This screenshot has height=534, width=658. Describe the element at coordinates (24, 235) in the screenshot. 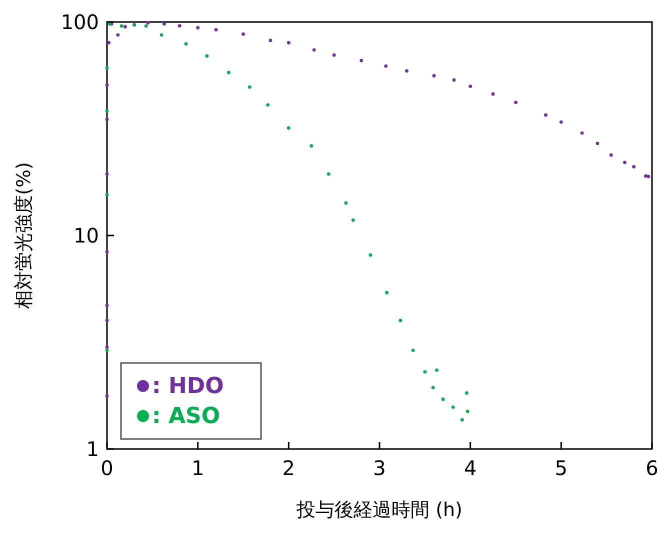

I see `y-axis-title: 相対蛍光強度(%)` at that location.